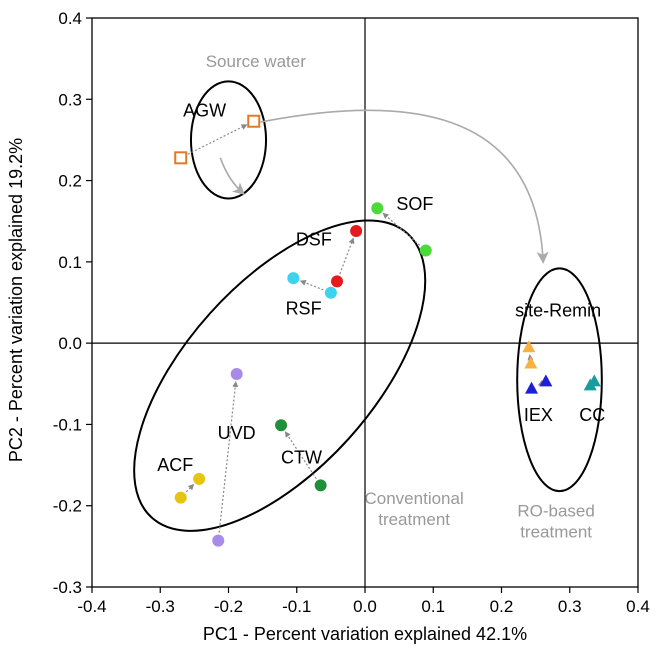 This screenshot has height=651, width=657. What do you see at coordinates (70, 262) in the screenshot?
I see `y-tick-label: 0.1` at bounding box center [70, 262].